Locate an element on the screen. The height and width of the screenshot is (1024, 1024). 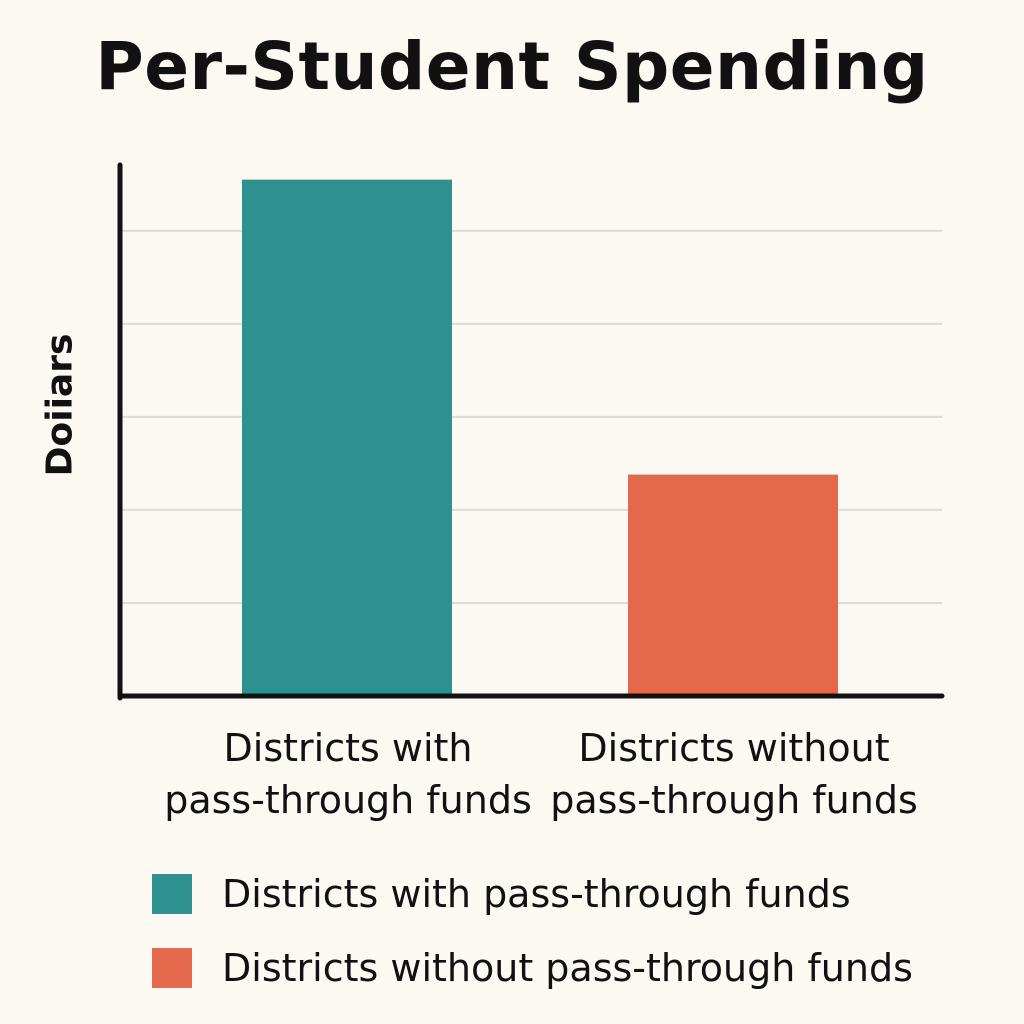
legend-label-with-funds: Districts with pass-through funds is located at coordinates (536, 894).